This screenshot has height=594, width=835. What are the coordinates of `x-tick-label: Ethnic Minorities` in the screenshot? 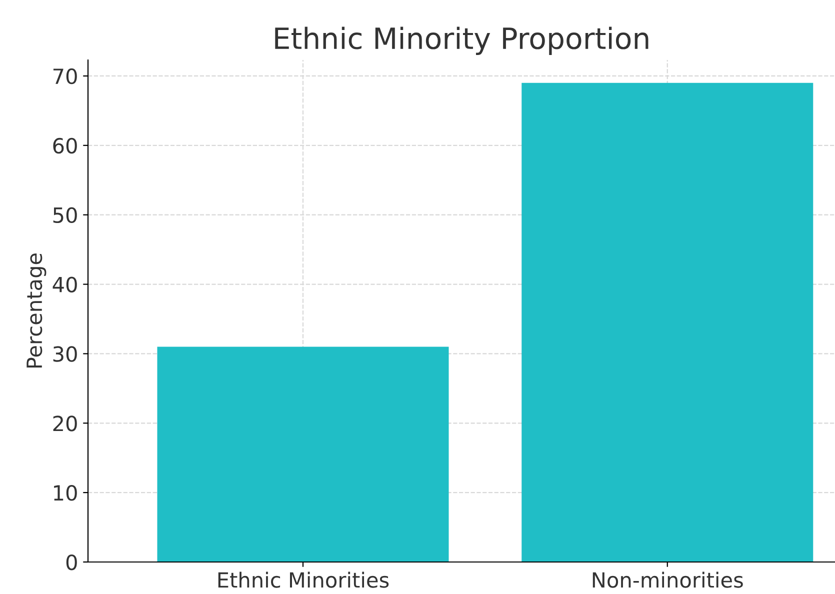 It's located at (303, 580).